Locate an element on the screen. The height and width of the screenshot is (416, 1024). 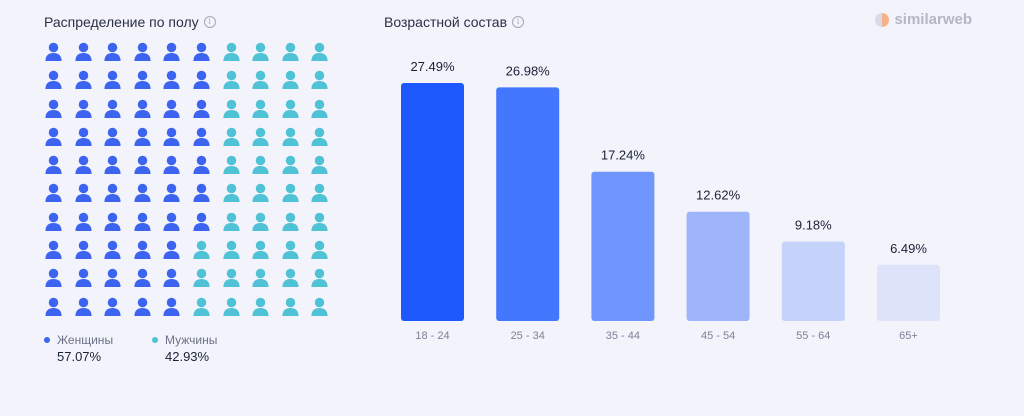
legend-women-label: Женщины is located at coordinates (85, 340).